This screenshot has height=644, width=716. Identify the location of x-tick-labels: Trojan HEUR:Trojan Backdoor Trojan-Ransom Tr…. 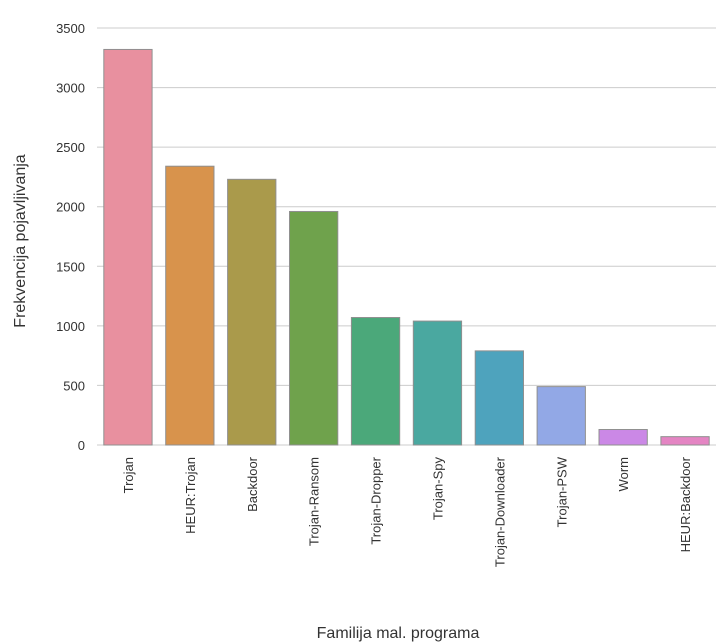
(407, 511).